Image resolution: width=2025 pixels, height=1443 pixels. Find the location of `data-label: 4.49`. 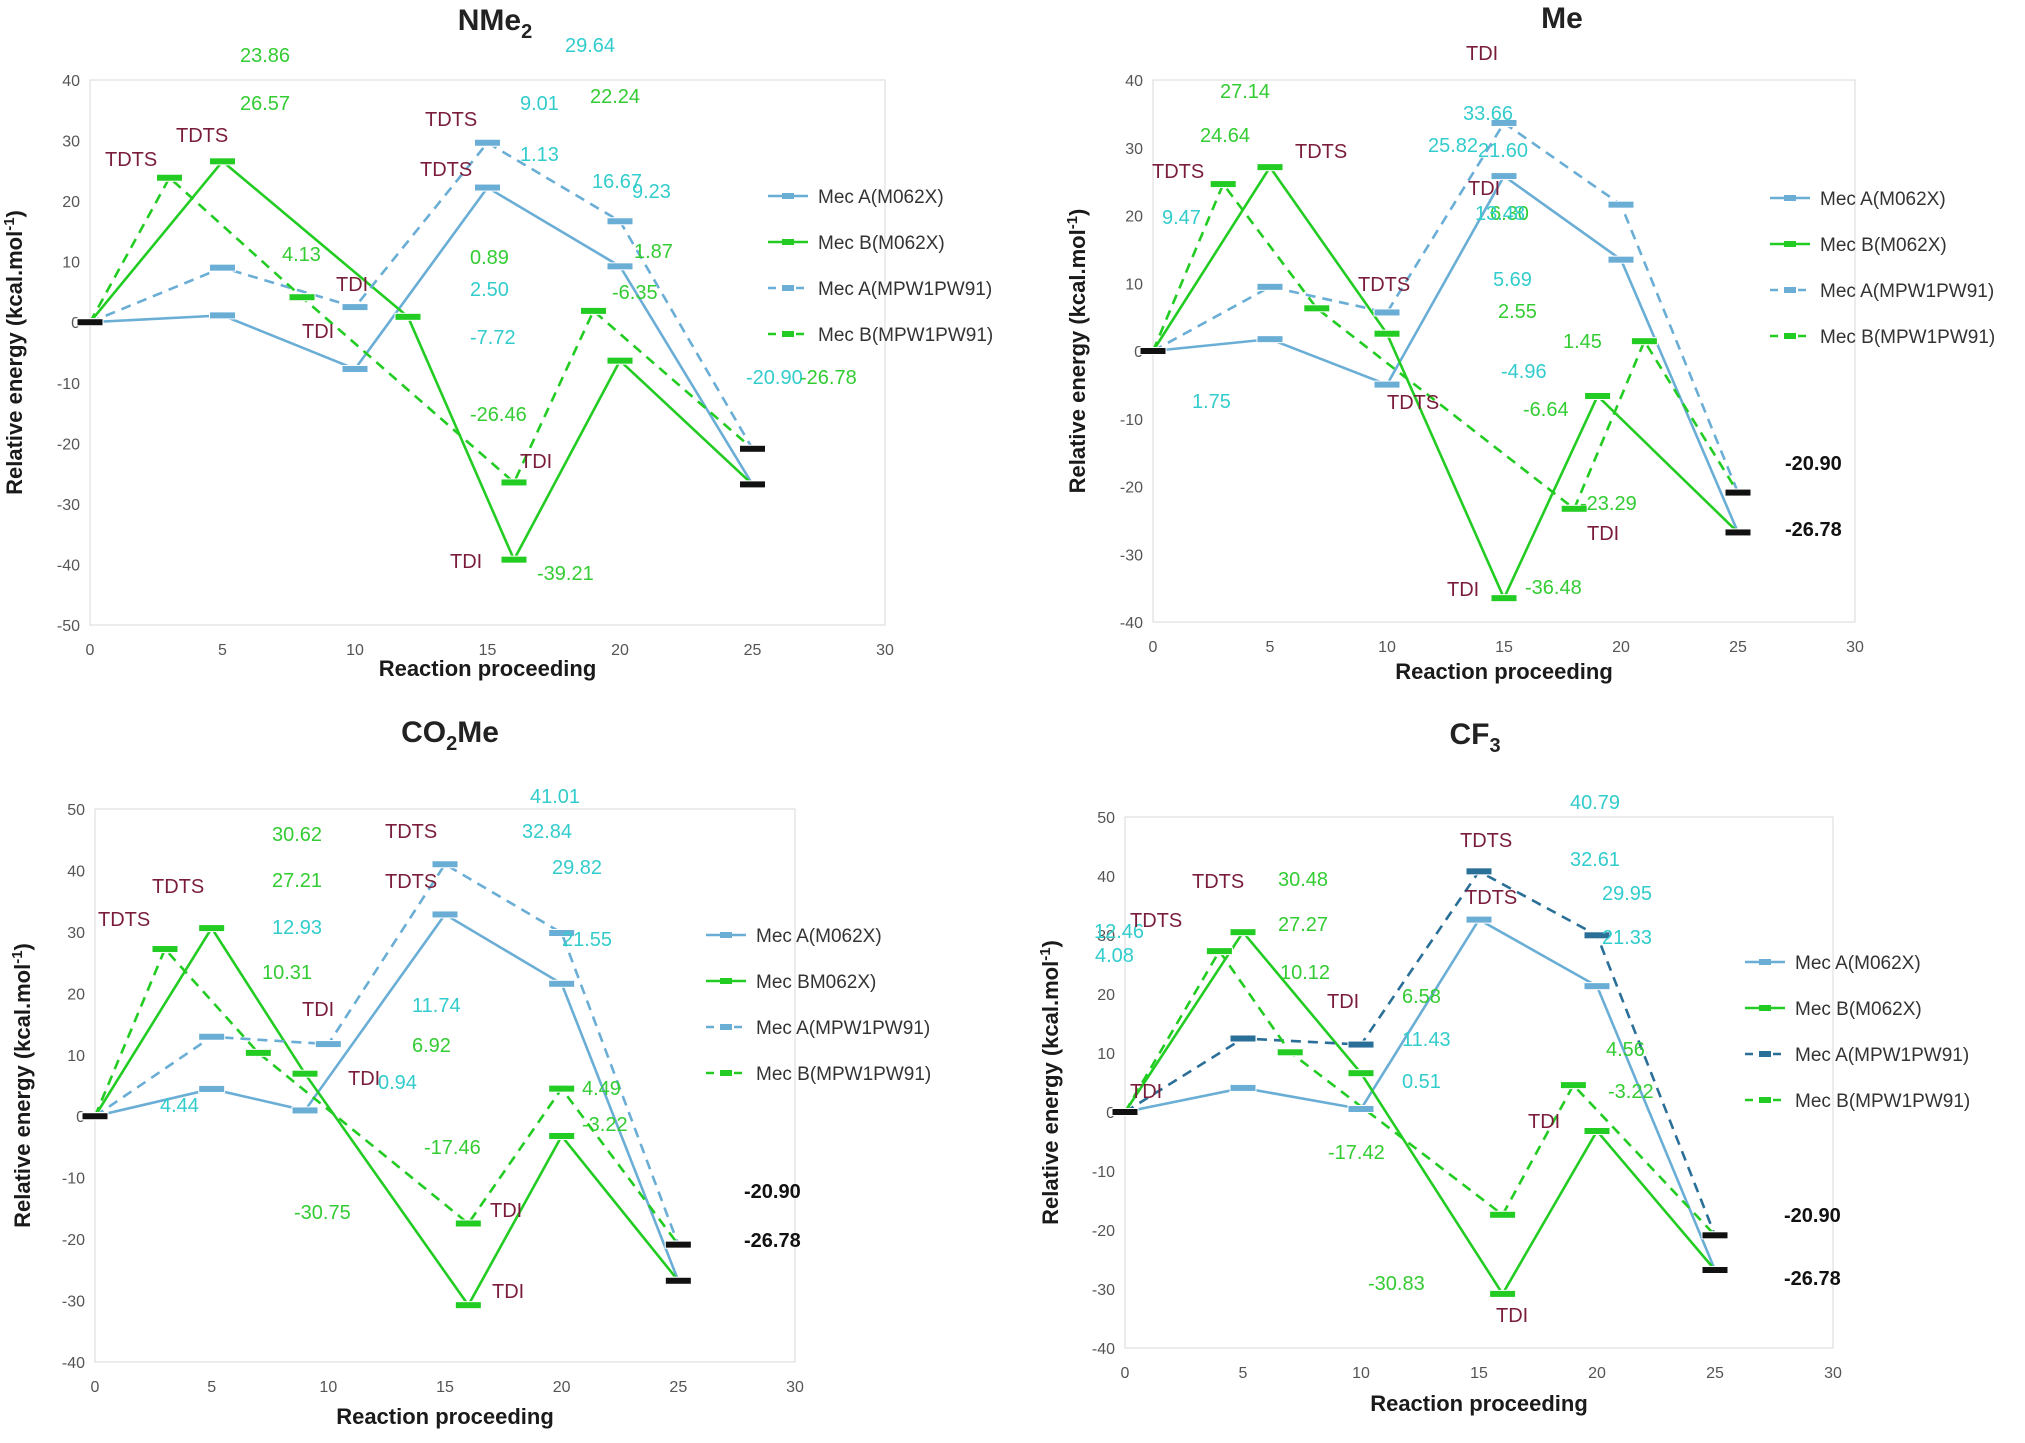

data-label: 4.49 is located at coordinates (601, 1089).